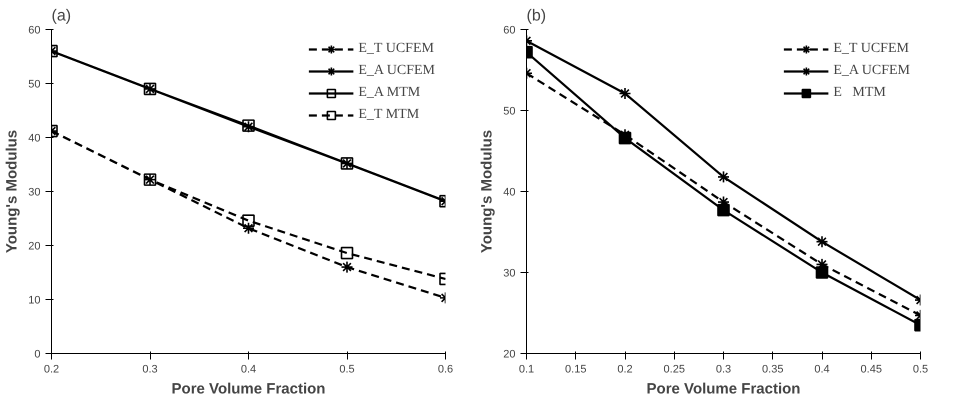  What do you see at coordinates (389, 93) in the screenshot?
I see `legend-label: E_A MTM` at bounding box center [389, 93].